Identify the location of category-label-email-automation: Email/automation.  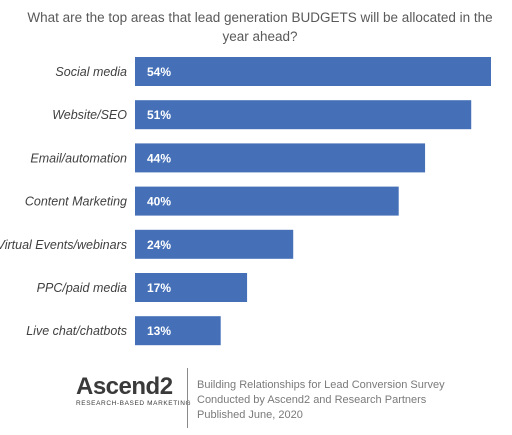
(78, 158).